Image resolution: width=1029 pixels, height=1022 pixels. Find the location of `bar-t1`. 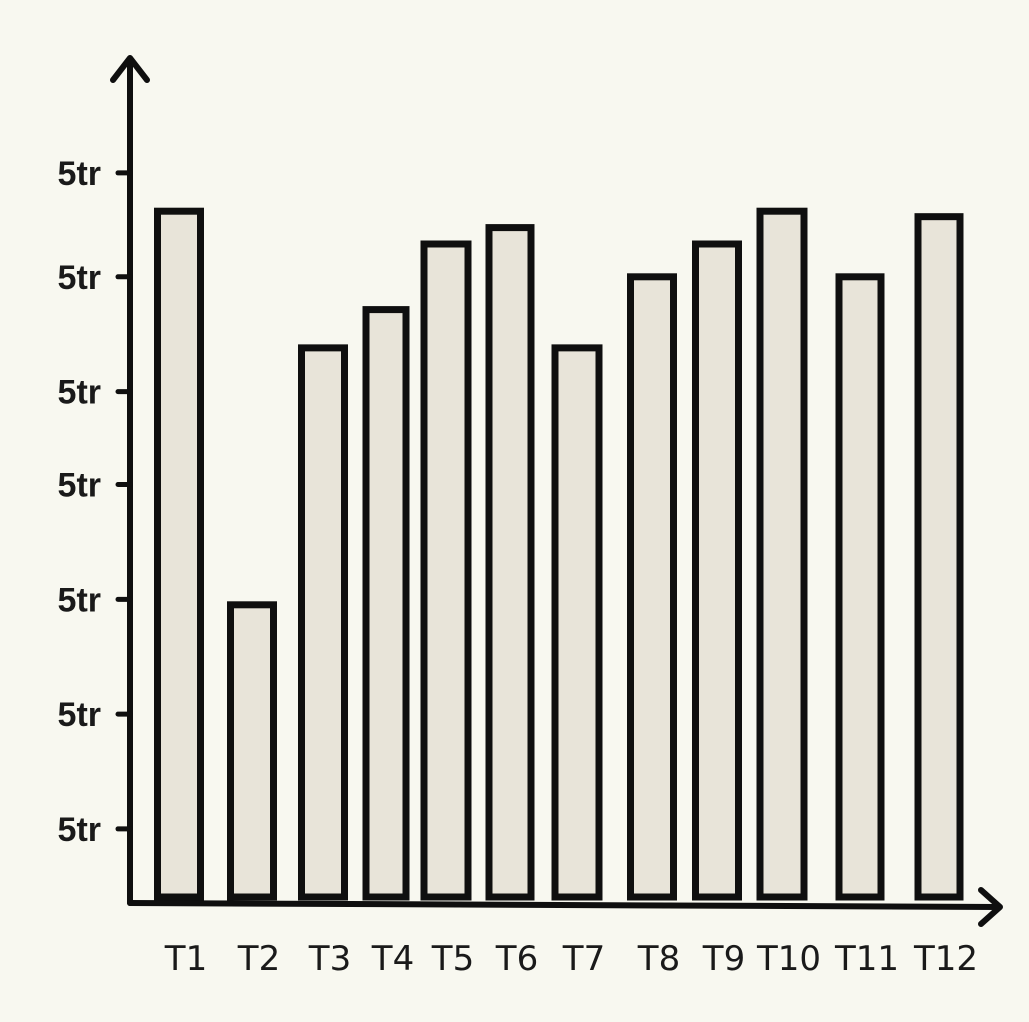

bar-t1 is located at coordinates (179, 554).